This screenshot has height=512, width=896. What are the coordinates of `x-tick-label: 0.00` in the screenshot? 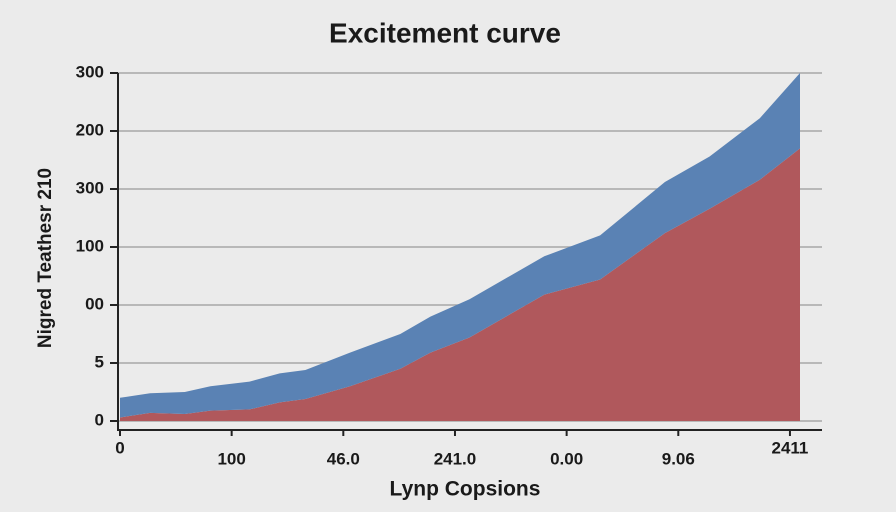 It's located at (566, 458).